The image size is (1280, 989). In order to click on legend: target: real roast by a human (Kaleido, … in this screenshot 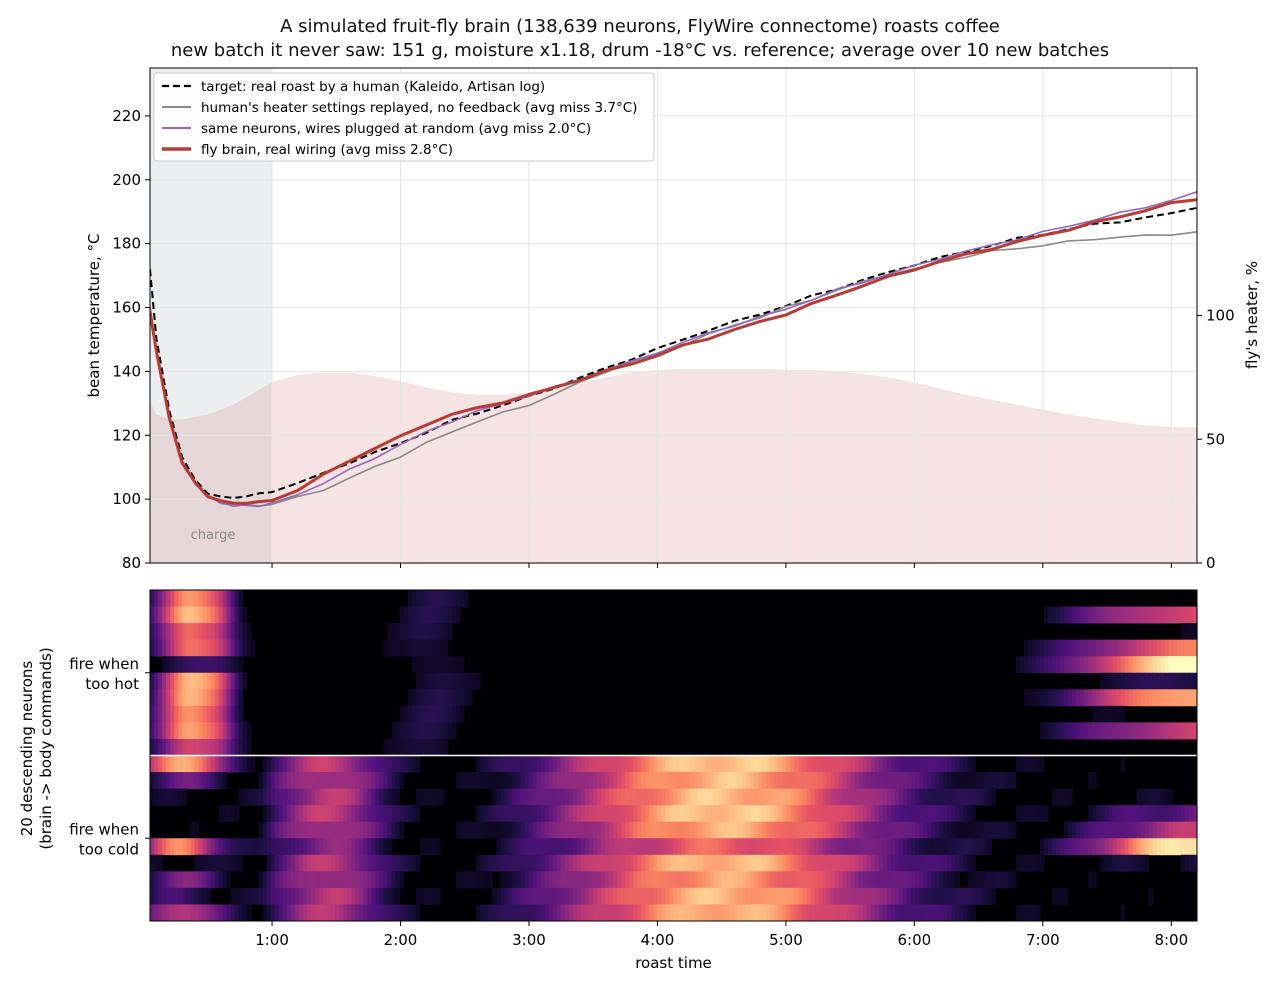, I will do `click(404, 117)`.